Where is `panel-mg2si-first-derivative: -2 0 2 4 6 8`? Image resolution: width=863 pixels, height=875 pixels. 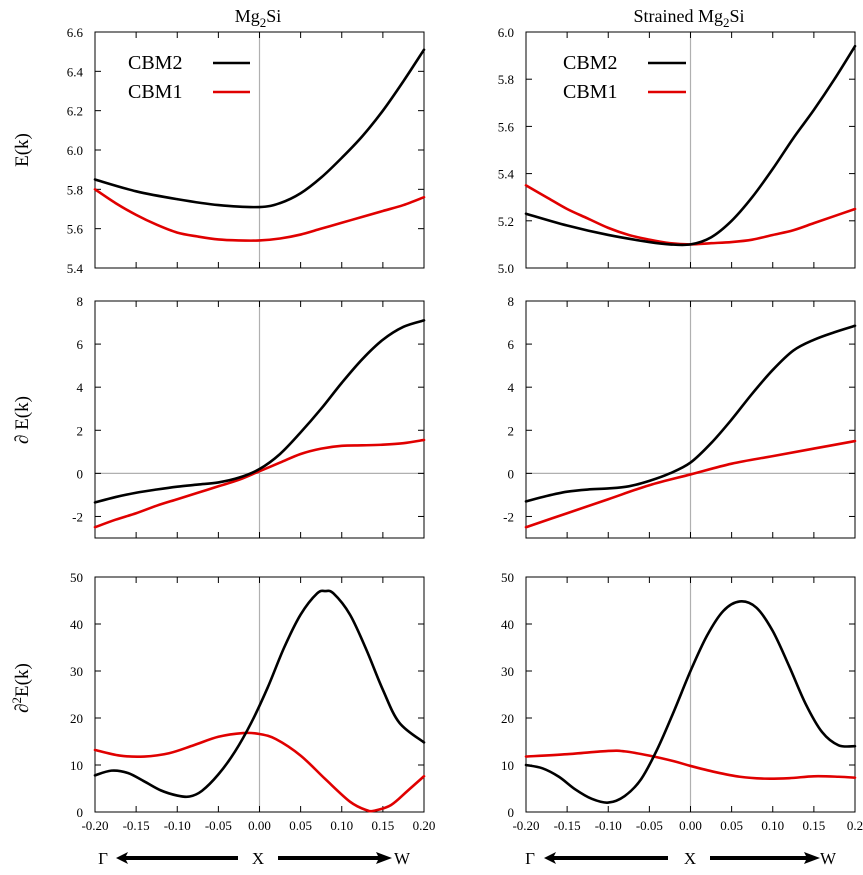 panel-mg2si-first-derivative: -2 0 2 4 6 8 is located at coordinates (249, 416).